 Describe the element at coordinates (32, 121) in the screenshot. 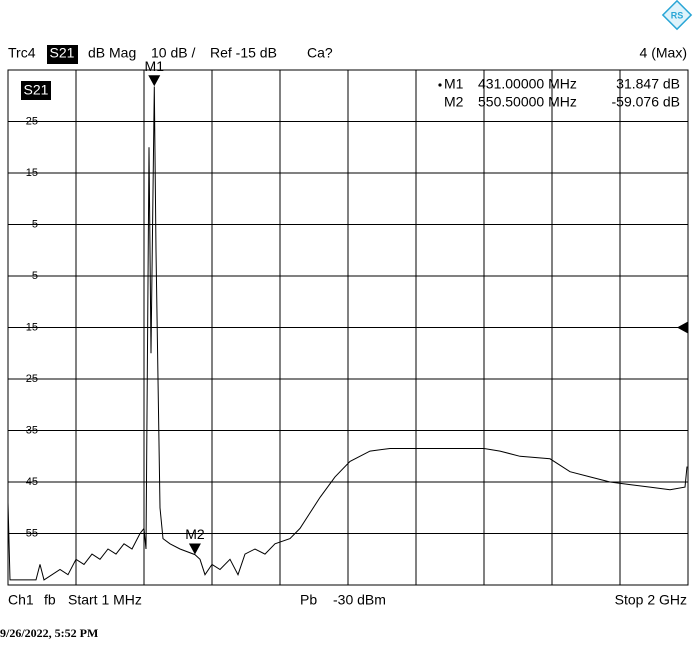

I see `y-tick-label: 25` at that location.